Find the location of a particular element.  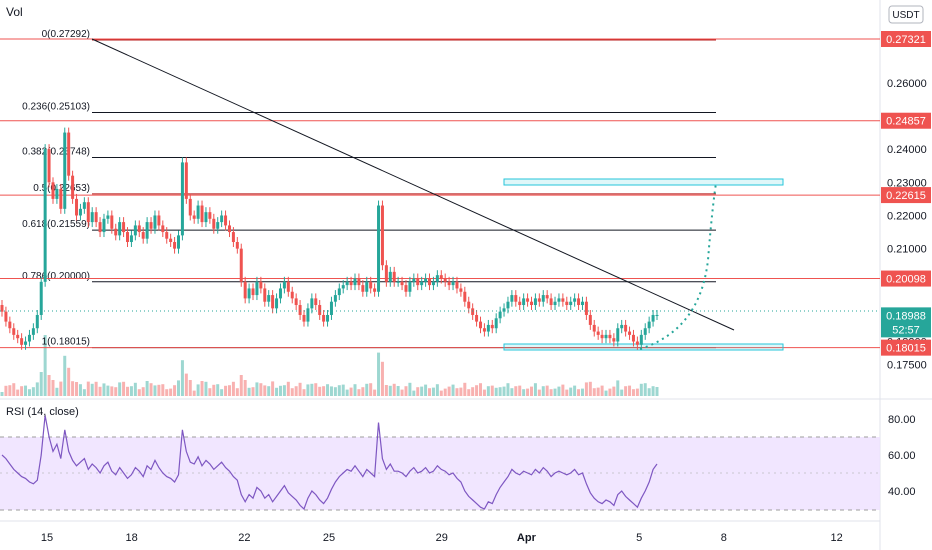

time-tick-label: Apr is located at coordinates (527, 538).